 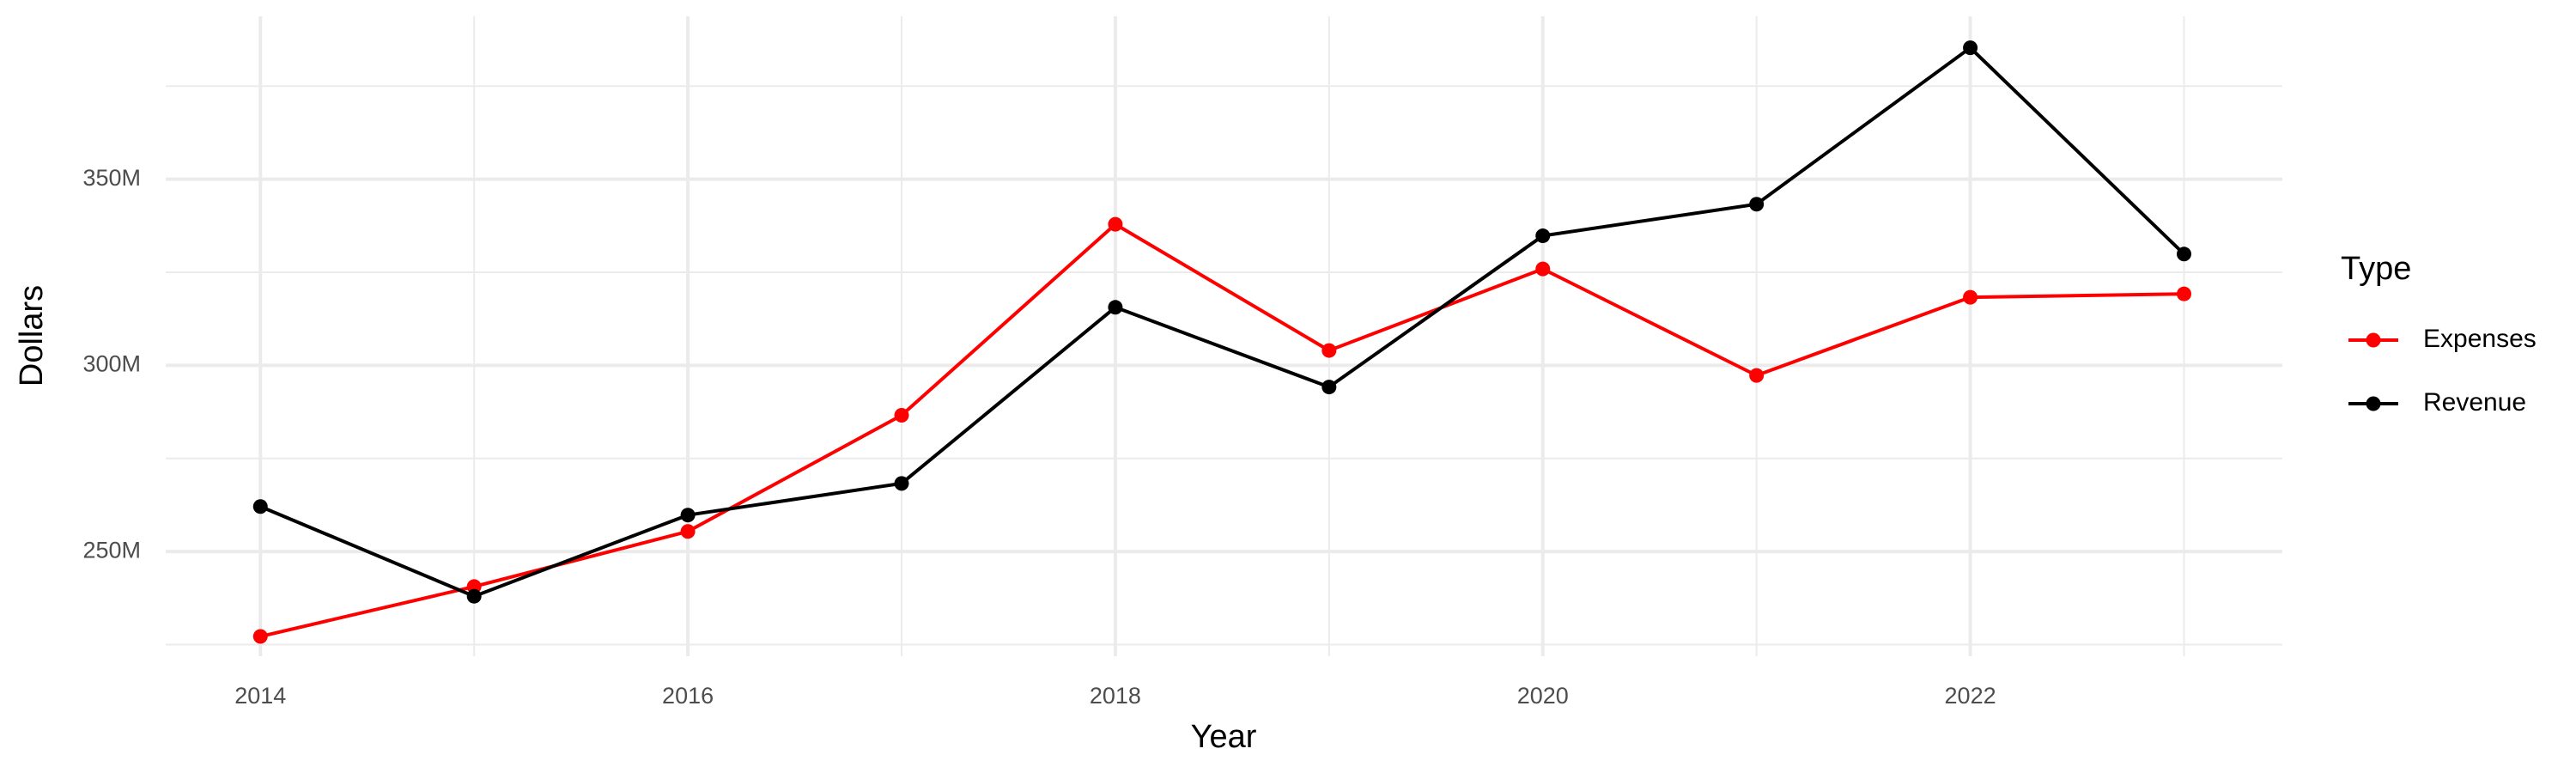 I want to click on y-tick-label: 350M, so click(x=112, y=178).